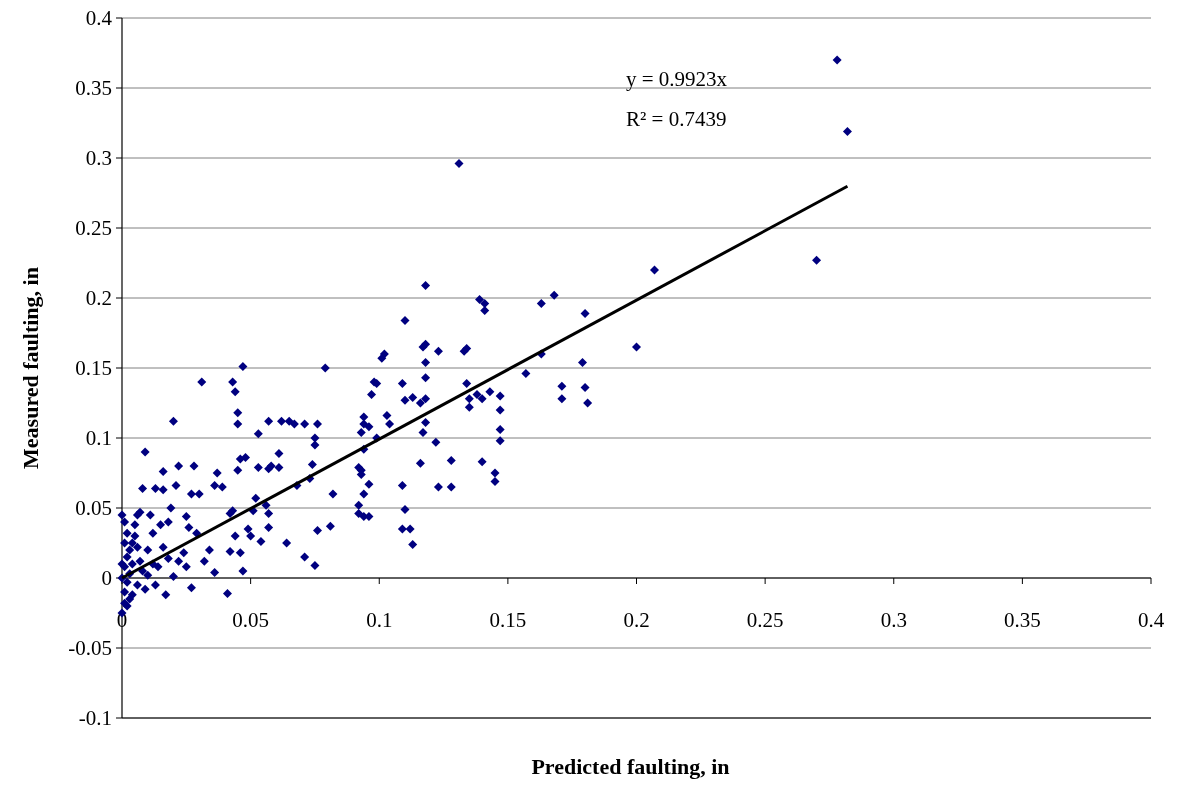  What do you see at coordinates (98, 438) in the screenshot?
I see `y-tick-label: 0.1` at bounding box center [98, 438].